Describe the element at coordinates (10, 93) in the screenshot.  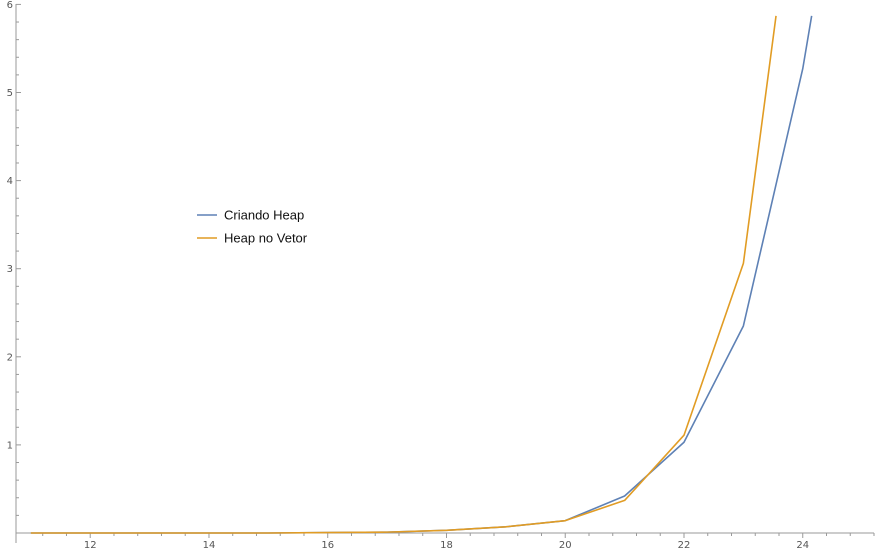
I see `y-tick-label: 5` at that location.